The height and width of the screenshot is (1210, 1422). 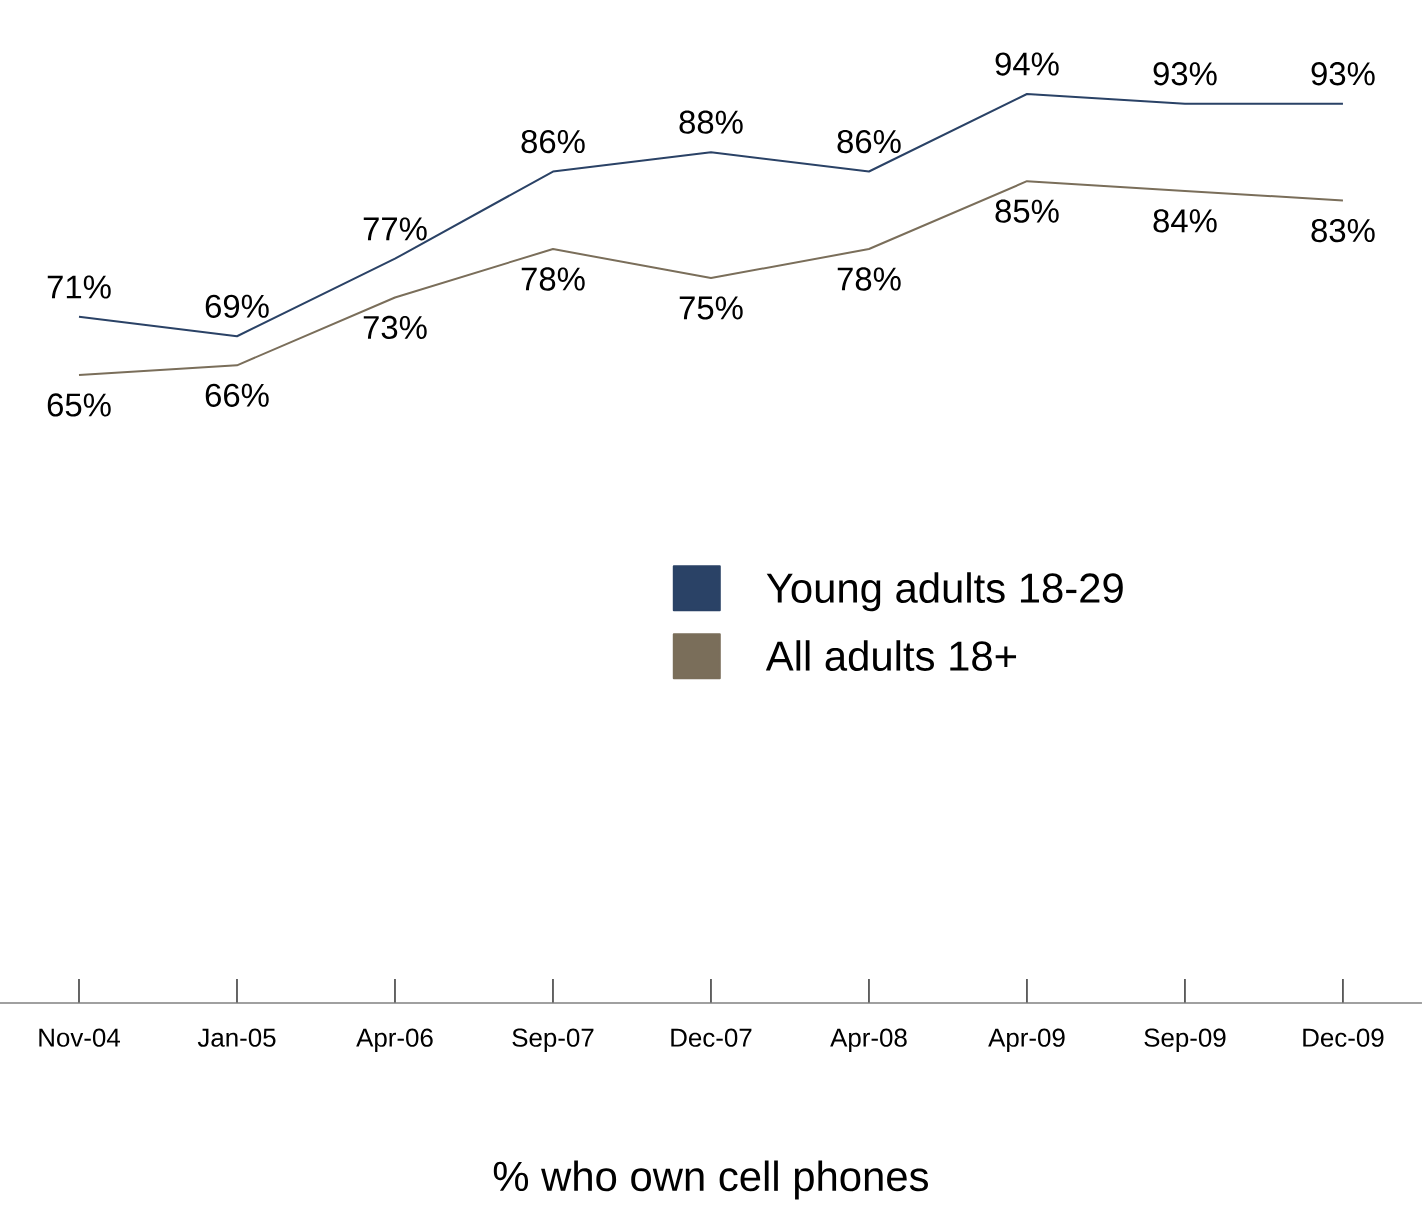 I want to click on data-label: 73%, so click(x=395, y=327).